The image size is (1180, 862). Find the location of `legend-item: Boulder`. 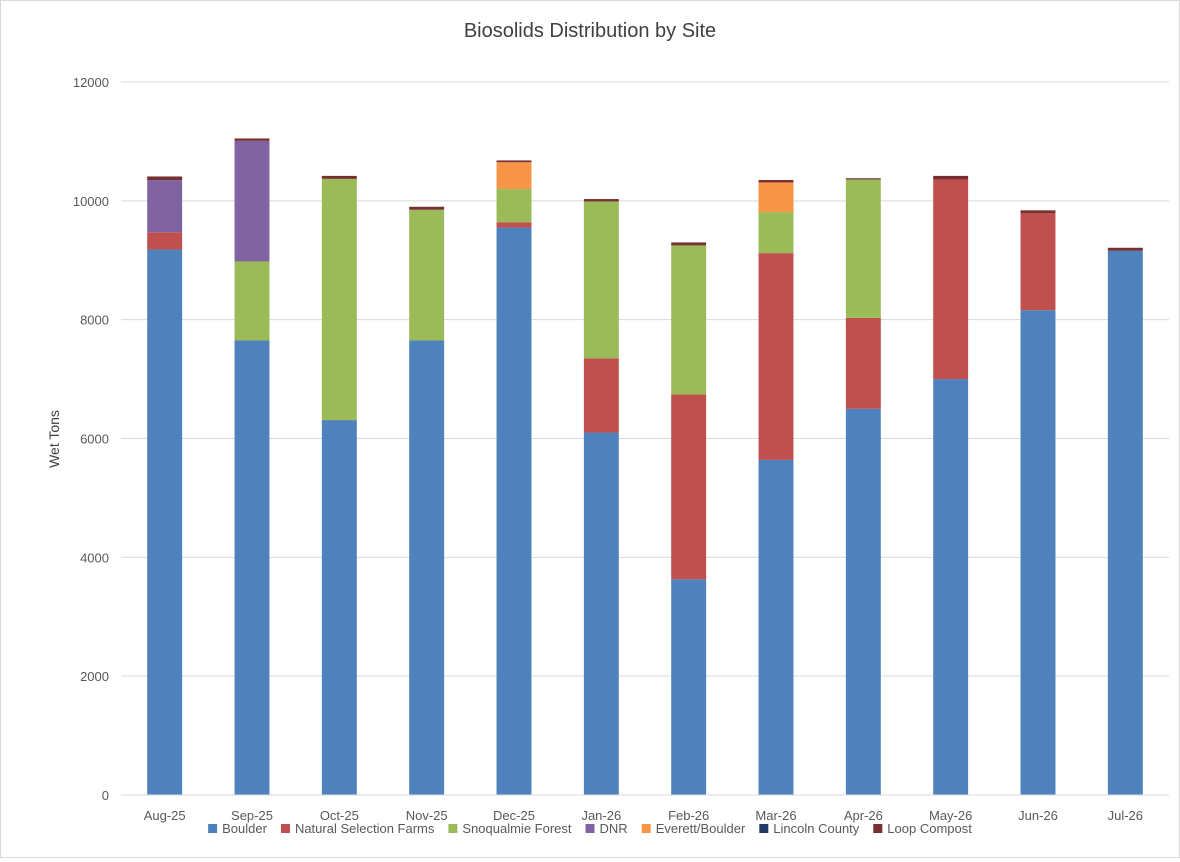

legend-item: Boulder is located at coordinates (238, 828).